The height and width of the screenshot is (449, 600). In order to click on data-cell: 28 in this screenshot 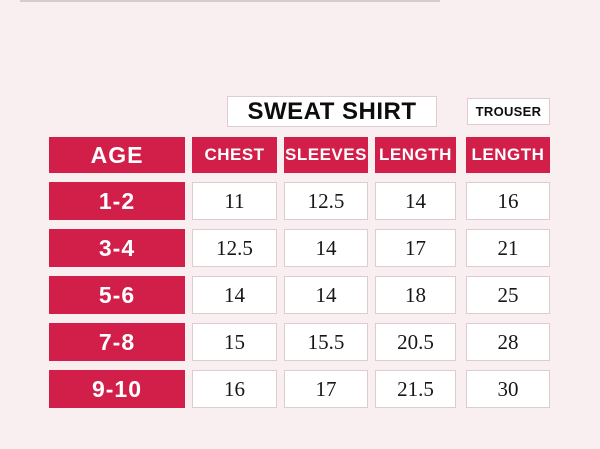, I will do `click(508, 342)`.